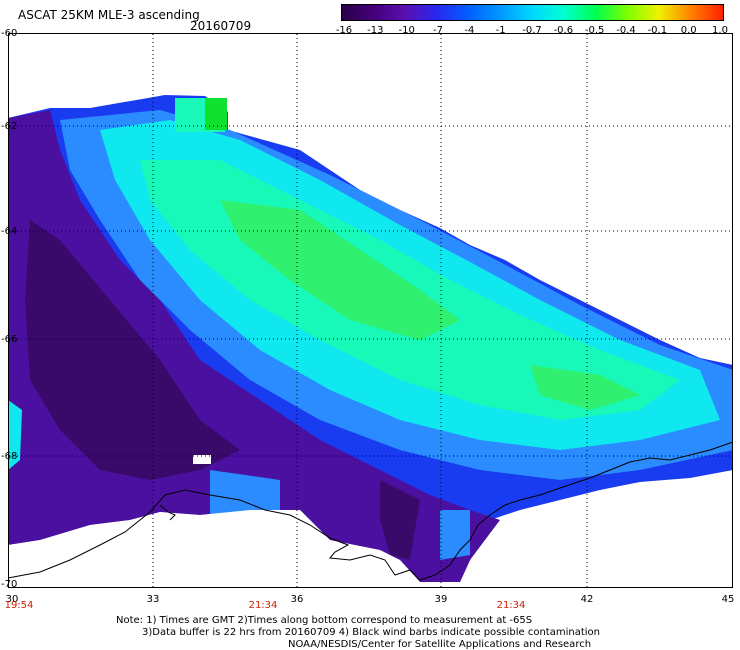 The image size is (740, 650). Describe the element at coordinates (221, 26) in the screenshot. I see `chart-date: 20160709` at that location.